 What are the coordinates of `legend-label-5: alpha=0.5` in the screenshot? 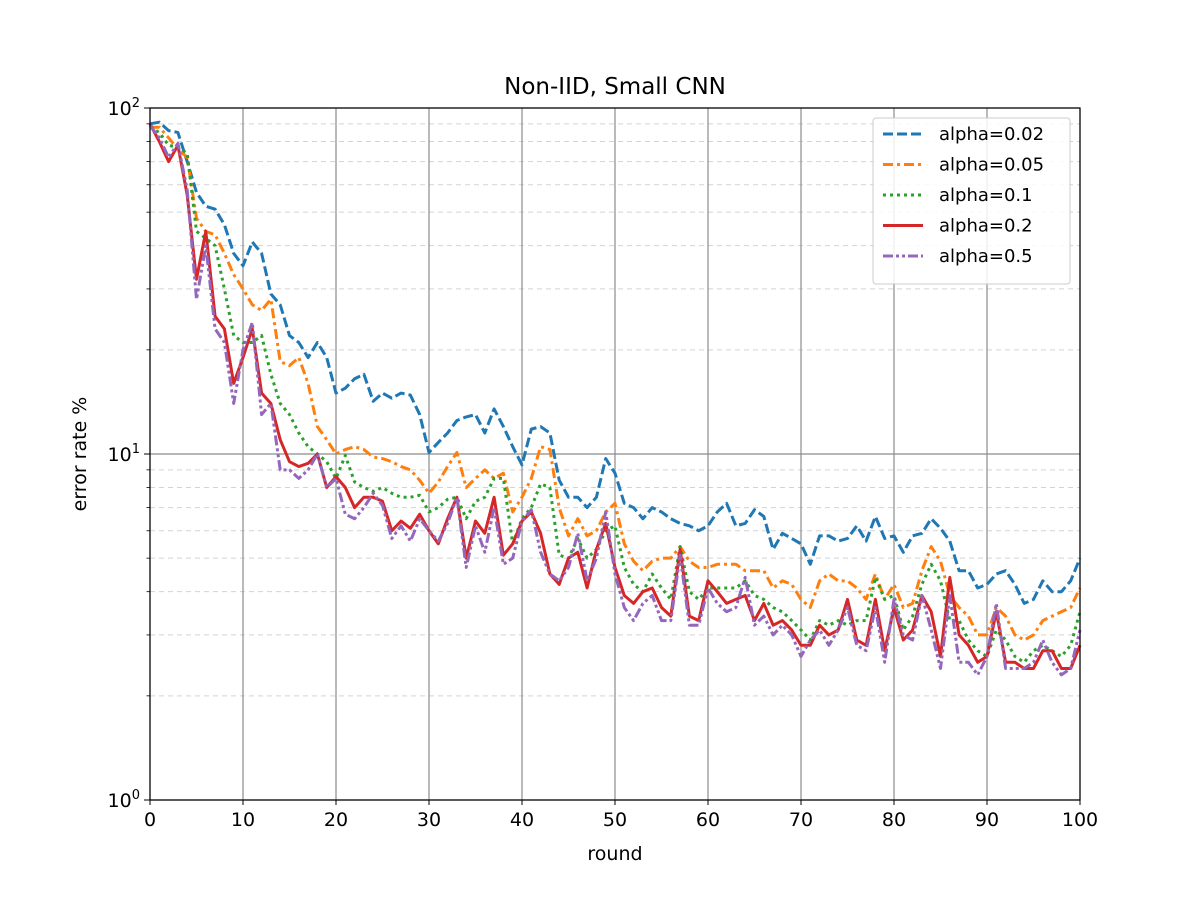 It's located at (986, 256).